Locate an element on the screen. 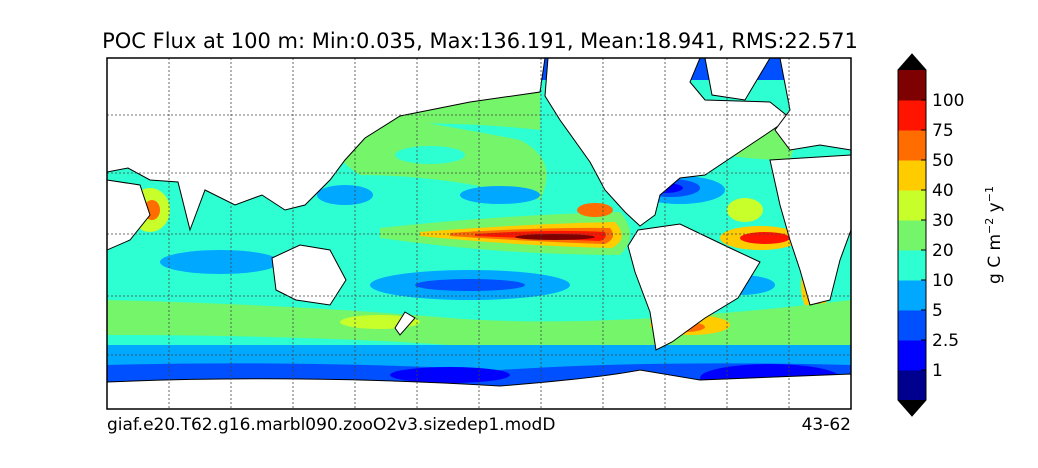  colorbar-tick-label: 2.5 is located at coordinates (945, 341).